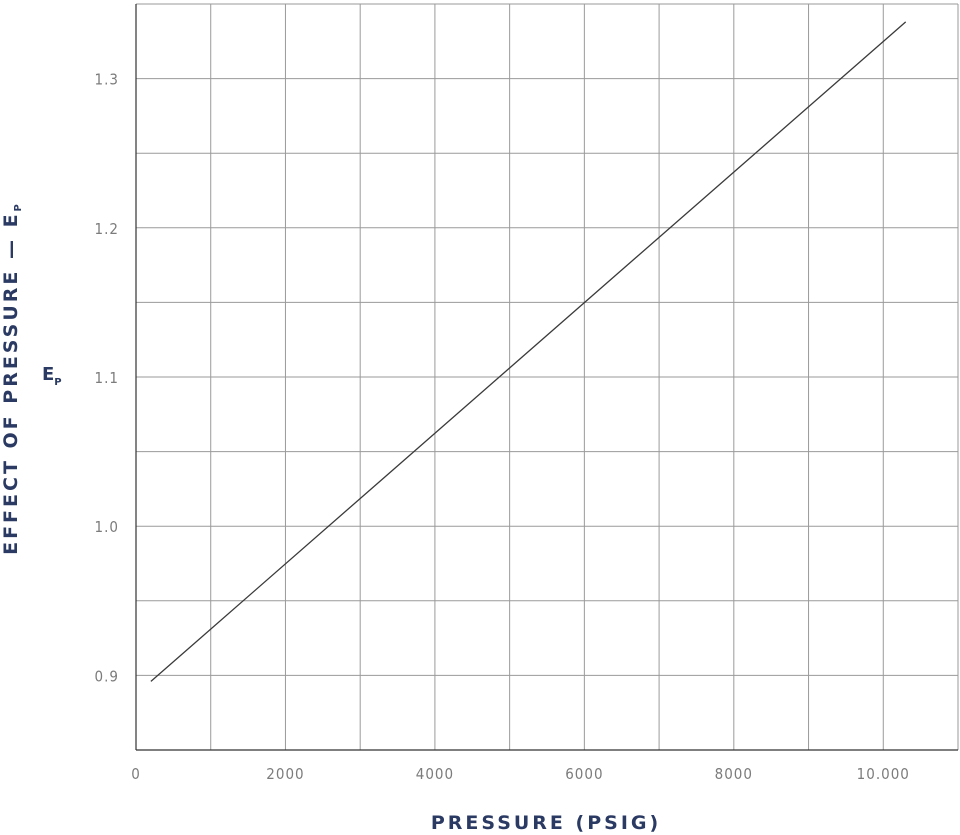 Image resolution: width=960 pixels, height=835 pixels. Describe the element at coordinates (107, 229) in the screenshot. I see `y-tick-label: 1.2` at that location.